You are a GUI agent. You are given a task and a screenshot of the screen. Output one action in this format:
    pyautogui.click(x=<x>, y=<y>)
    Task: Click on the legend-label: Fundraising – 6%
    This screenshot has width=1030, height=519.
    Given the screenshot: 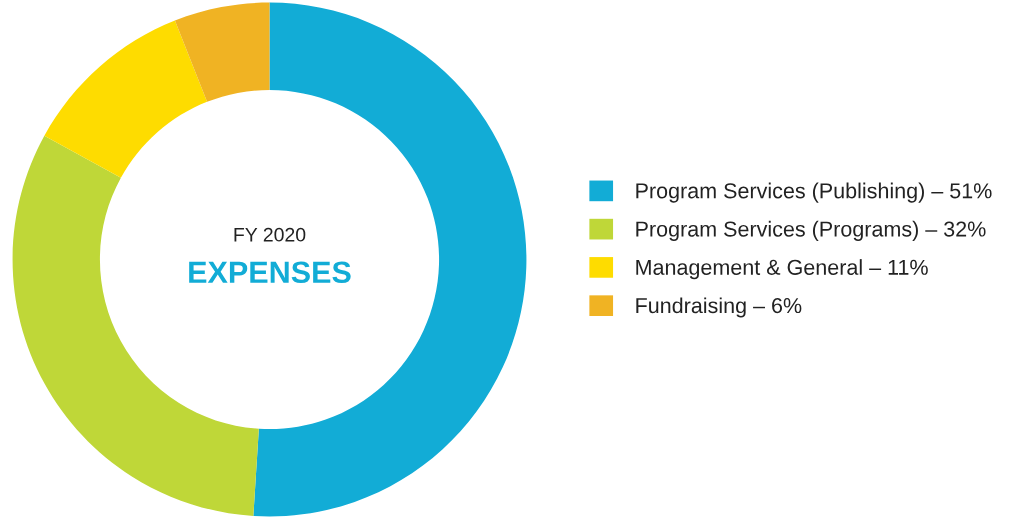 What is the action you would take?
    pyautogui.click(x=719, y=307)
    